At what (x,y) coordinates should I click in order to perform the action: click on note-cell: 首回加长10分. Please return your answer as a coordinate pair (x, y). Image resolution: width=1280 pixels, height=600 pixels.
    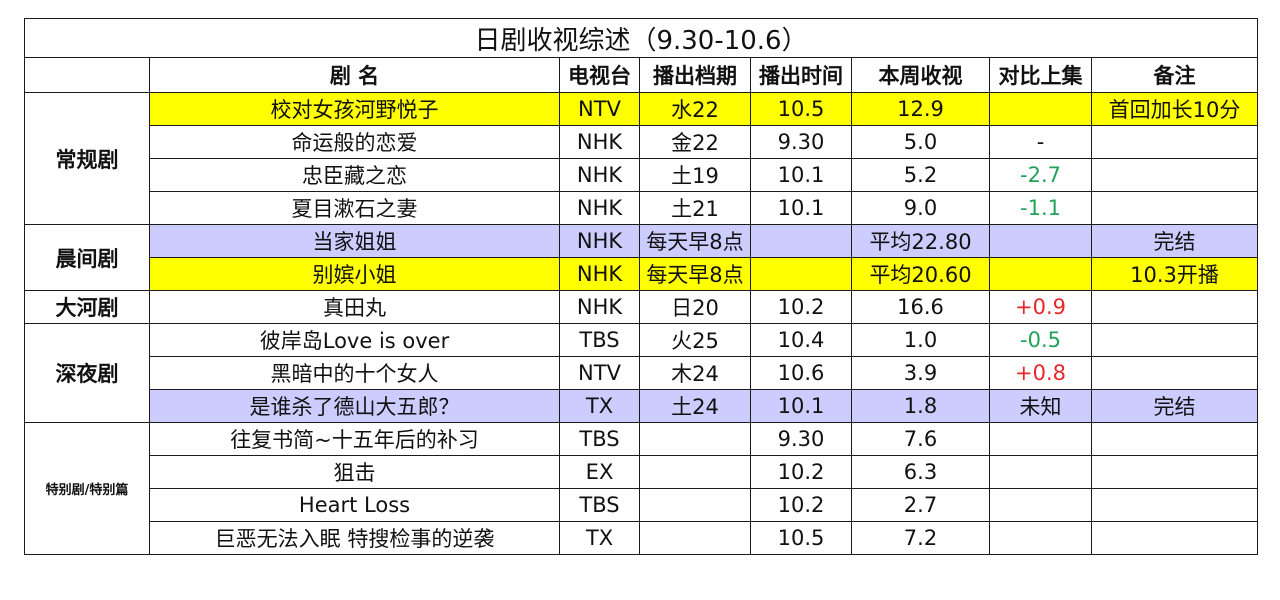
    Looking at the image, I should click on (1174, 109).